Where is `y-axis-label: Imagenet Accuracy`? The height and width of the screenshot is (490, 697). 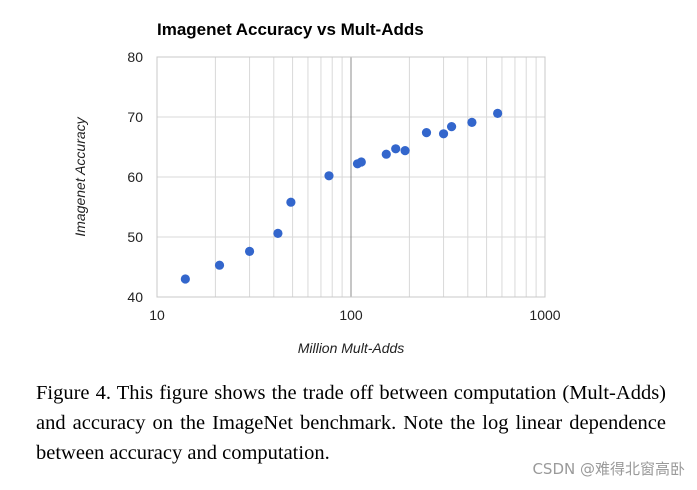 y-axis-label: Imagenet Accuracy is located at coordinates (80, 176).